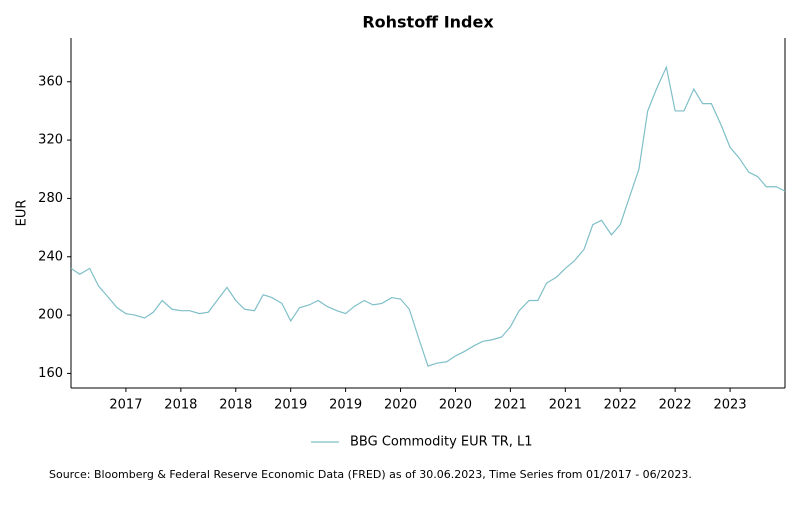  Describe the element at coordinates (50, 140) in the screenshot. I see `y-tick-label: 320` at that location.